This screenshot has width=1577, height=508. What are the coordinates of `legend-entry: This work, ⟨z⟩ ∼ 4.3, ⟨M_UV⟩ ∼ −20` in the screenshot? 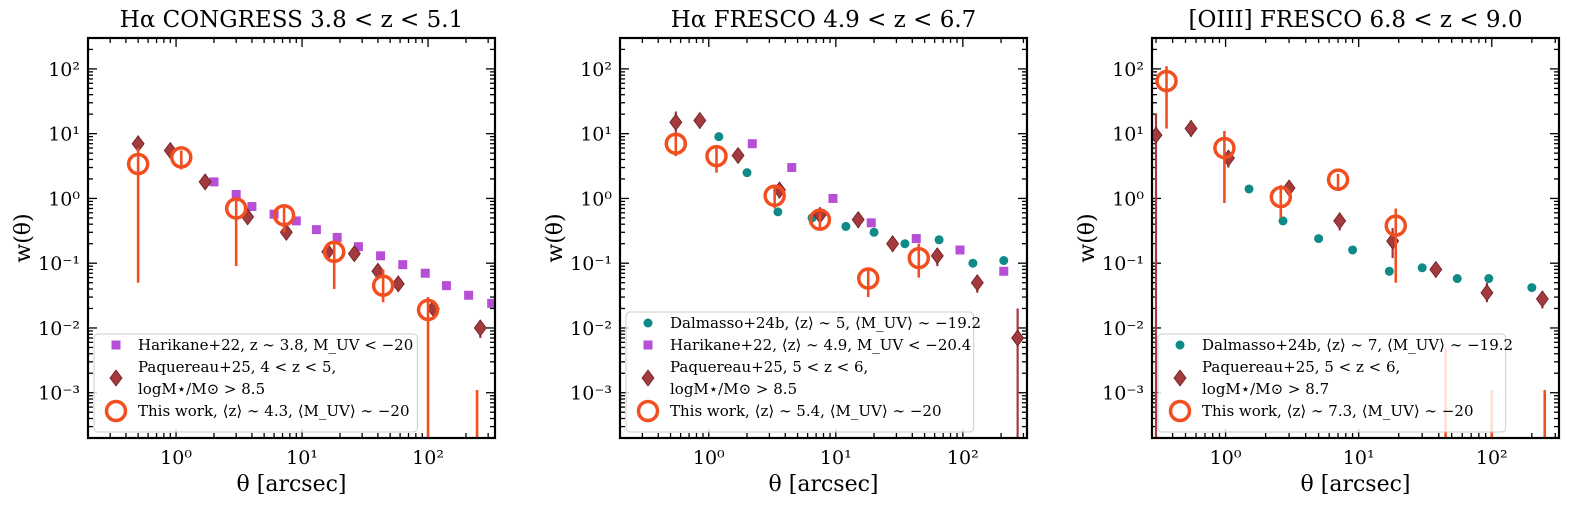 It's located at (257, 411).